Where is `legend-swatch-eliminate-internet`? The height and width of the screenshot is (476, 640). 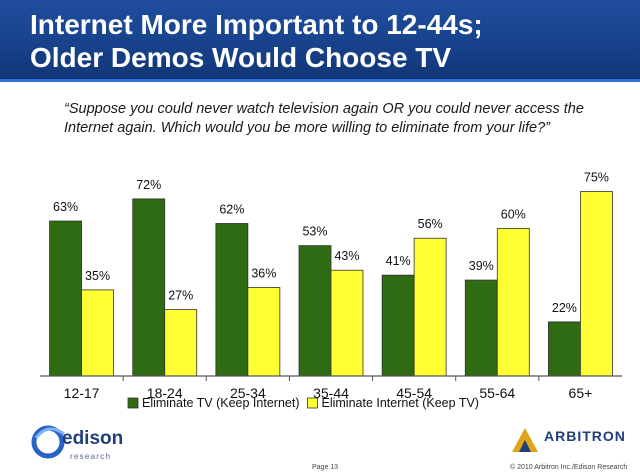
legend-swatch-eliminate-internet is located at coordinates (312, 403).